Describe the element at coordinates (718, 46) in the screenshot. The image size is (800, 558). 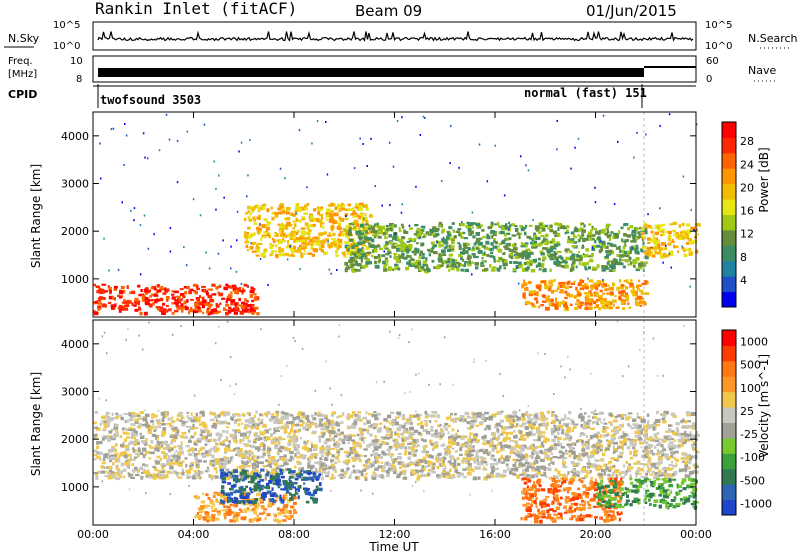
I see `noise-tick-bottom-right: 10^0` at that location.